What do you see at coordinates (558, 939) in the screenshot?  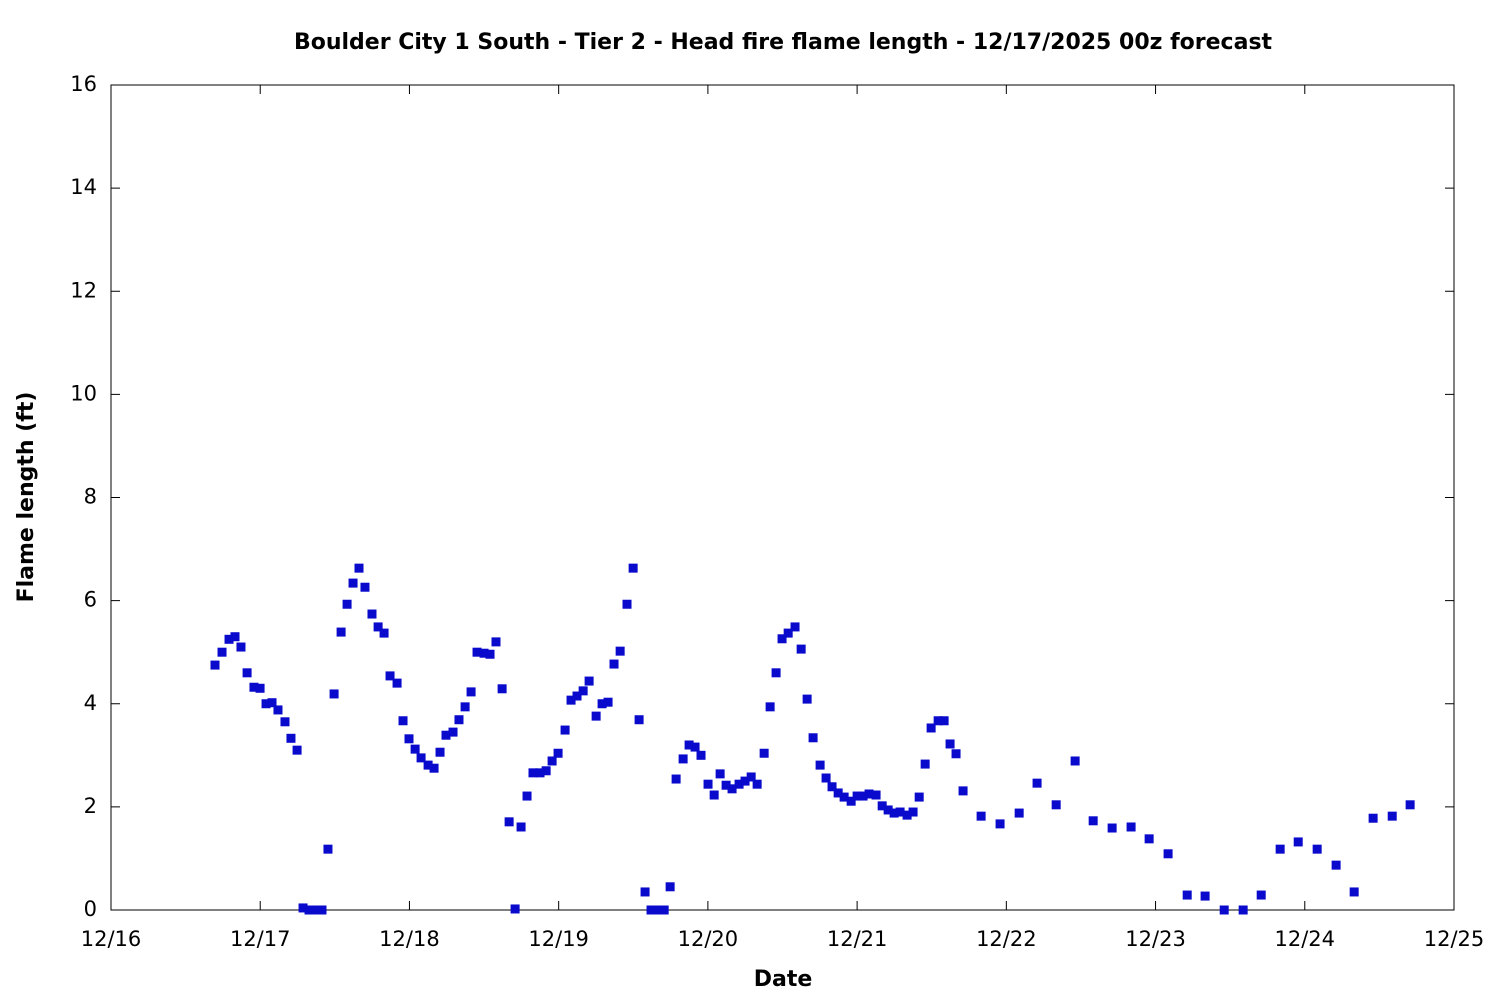 I see `x-tick-label: 12/19` at bounding box center [558, 939].